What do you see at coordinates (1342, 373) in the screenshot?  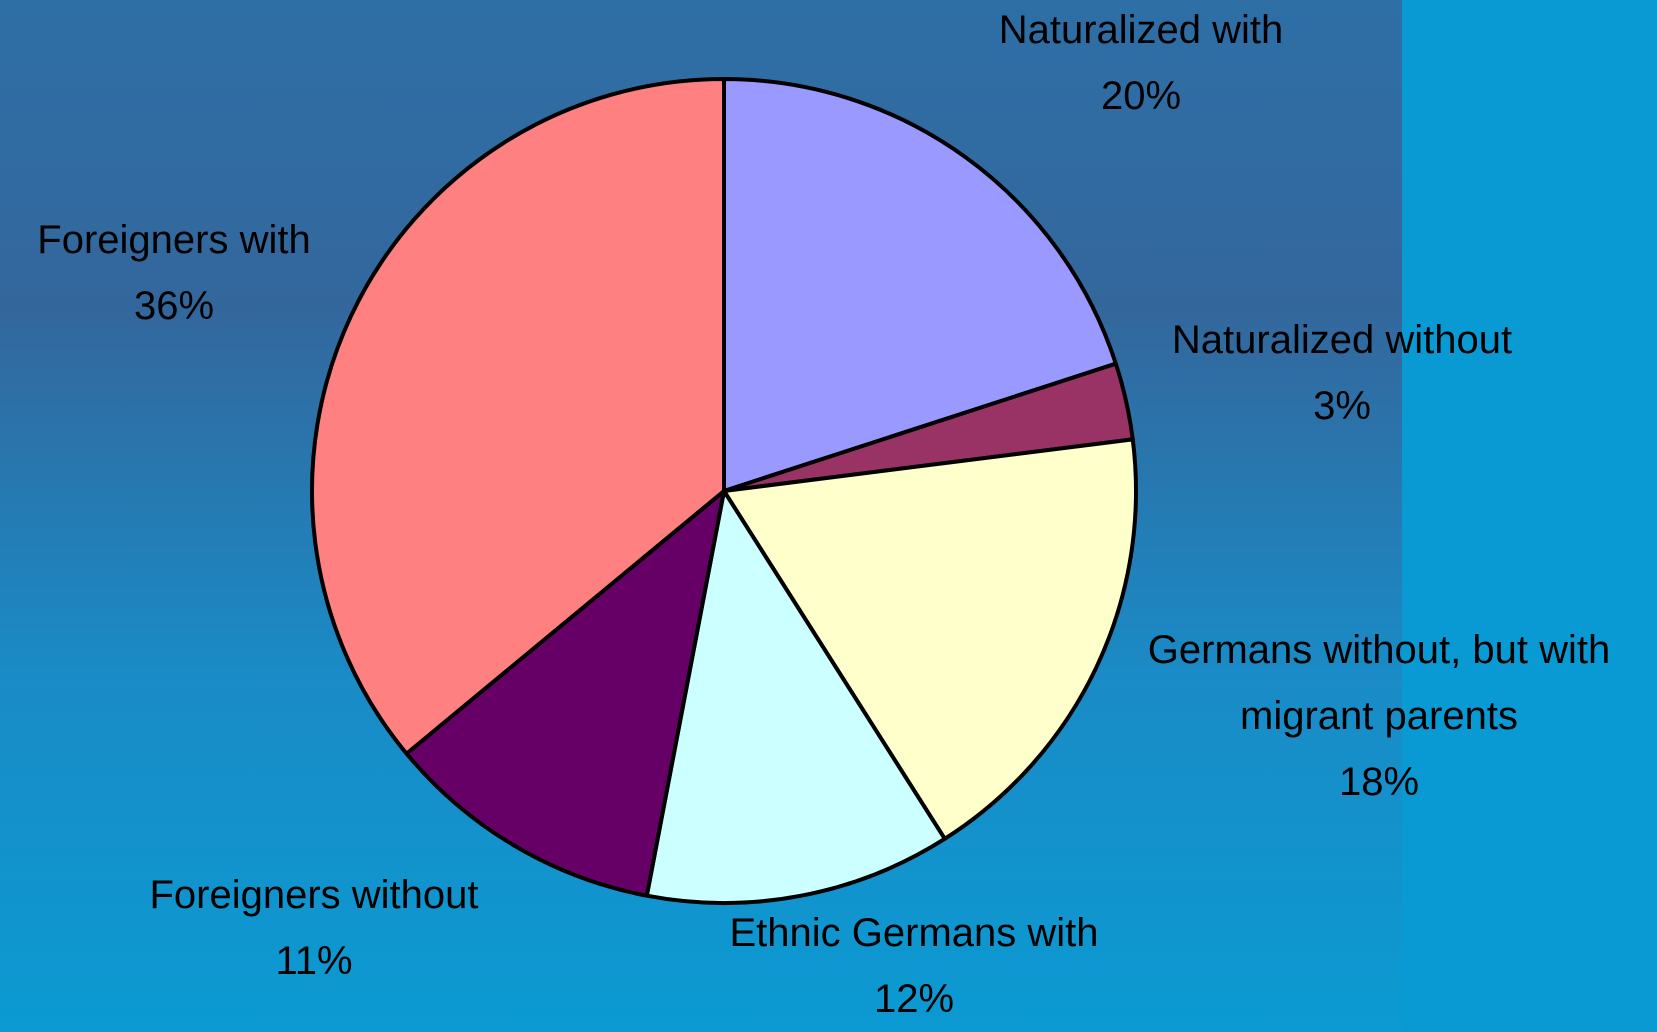 I see `slice-label: Naturalized without 3%` at bounding box center [1342, 373].